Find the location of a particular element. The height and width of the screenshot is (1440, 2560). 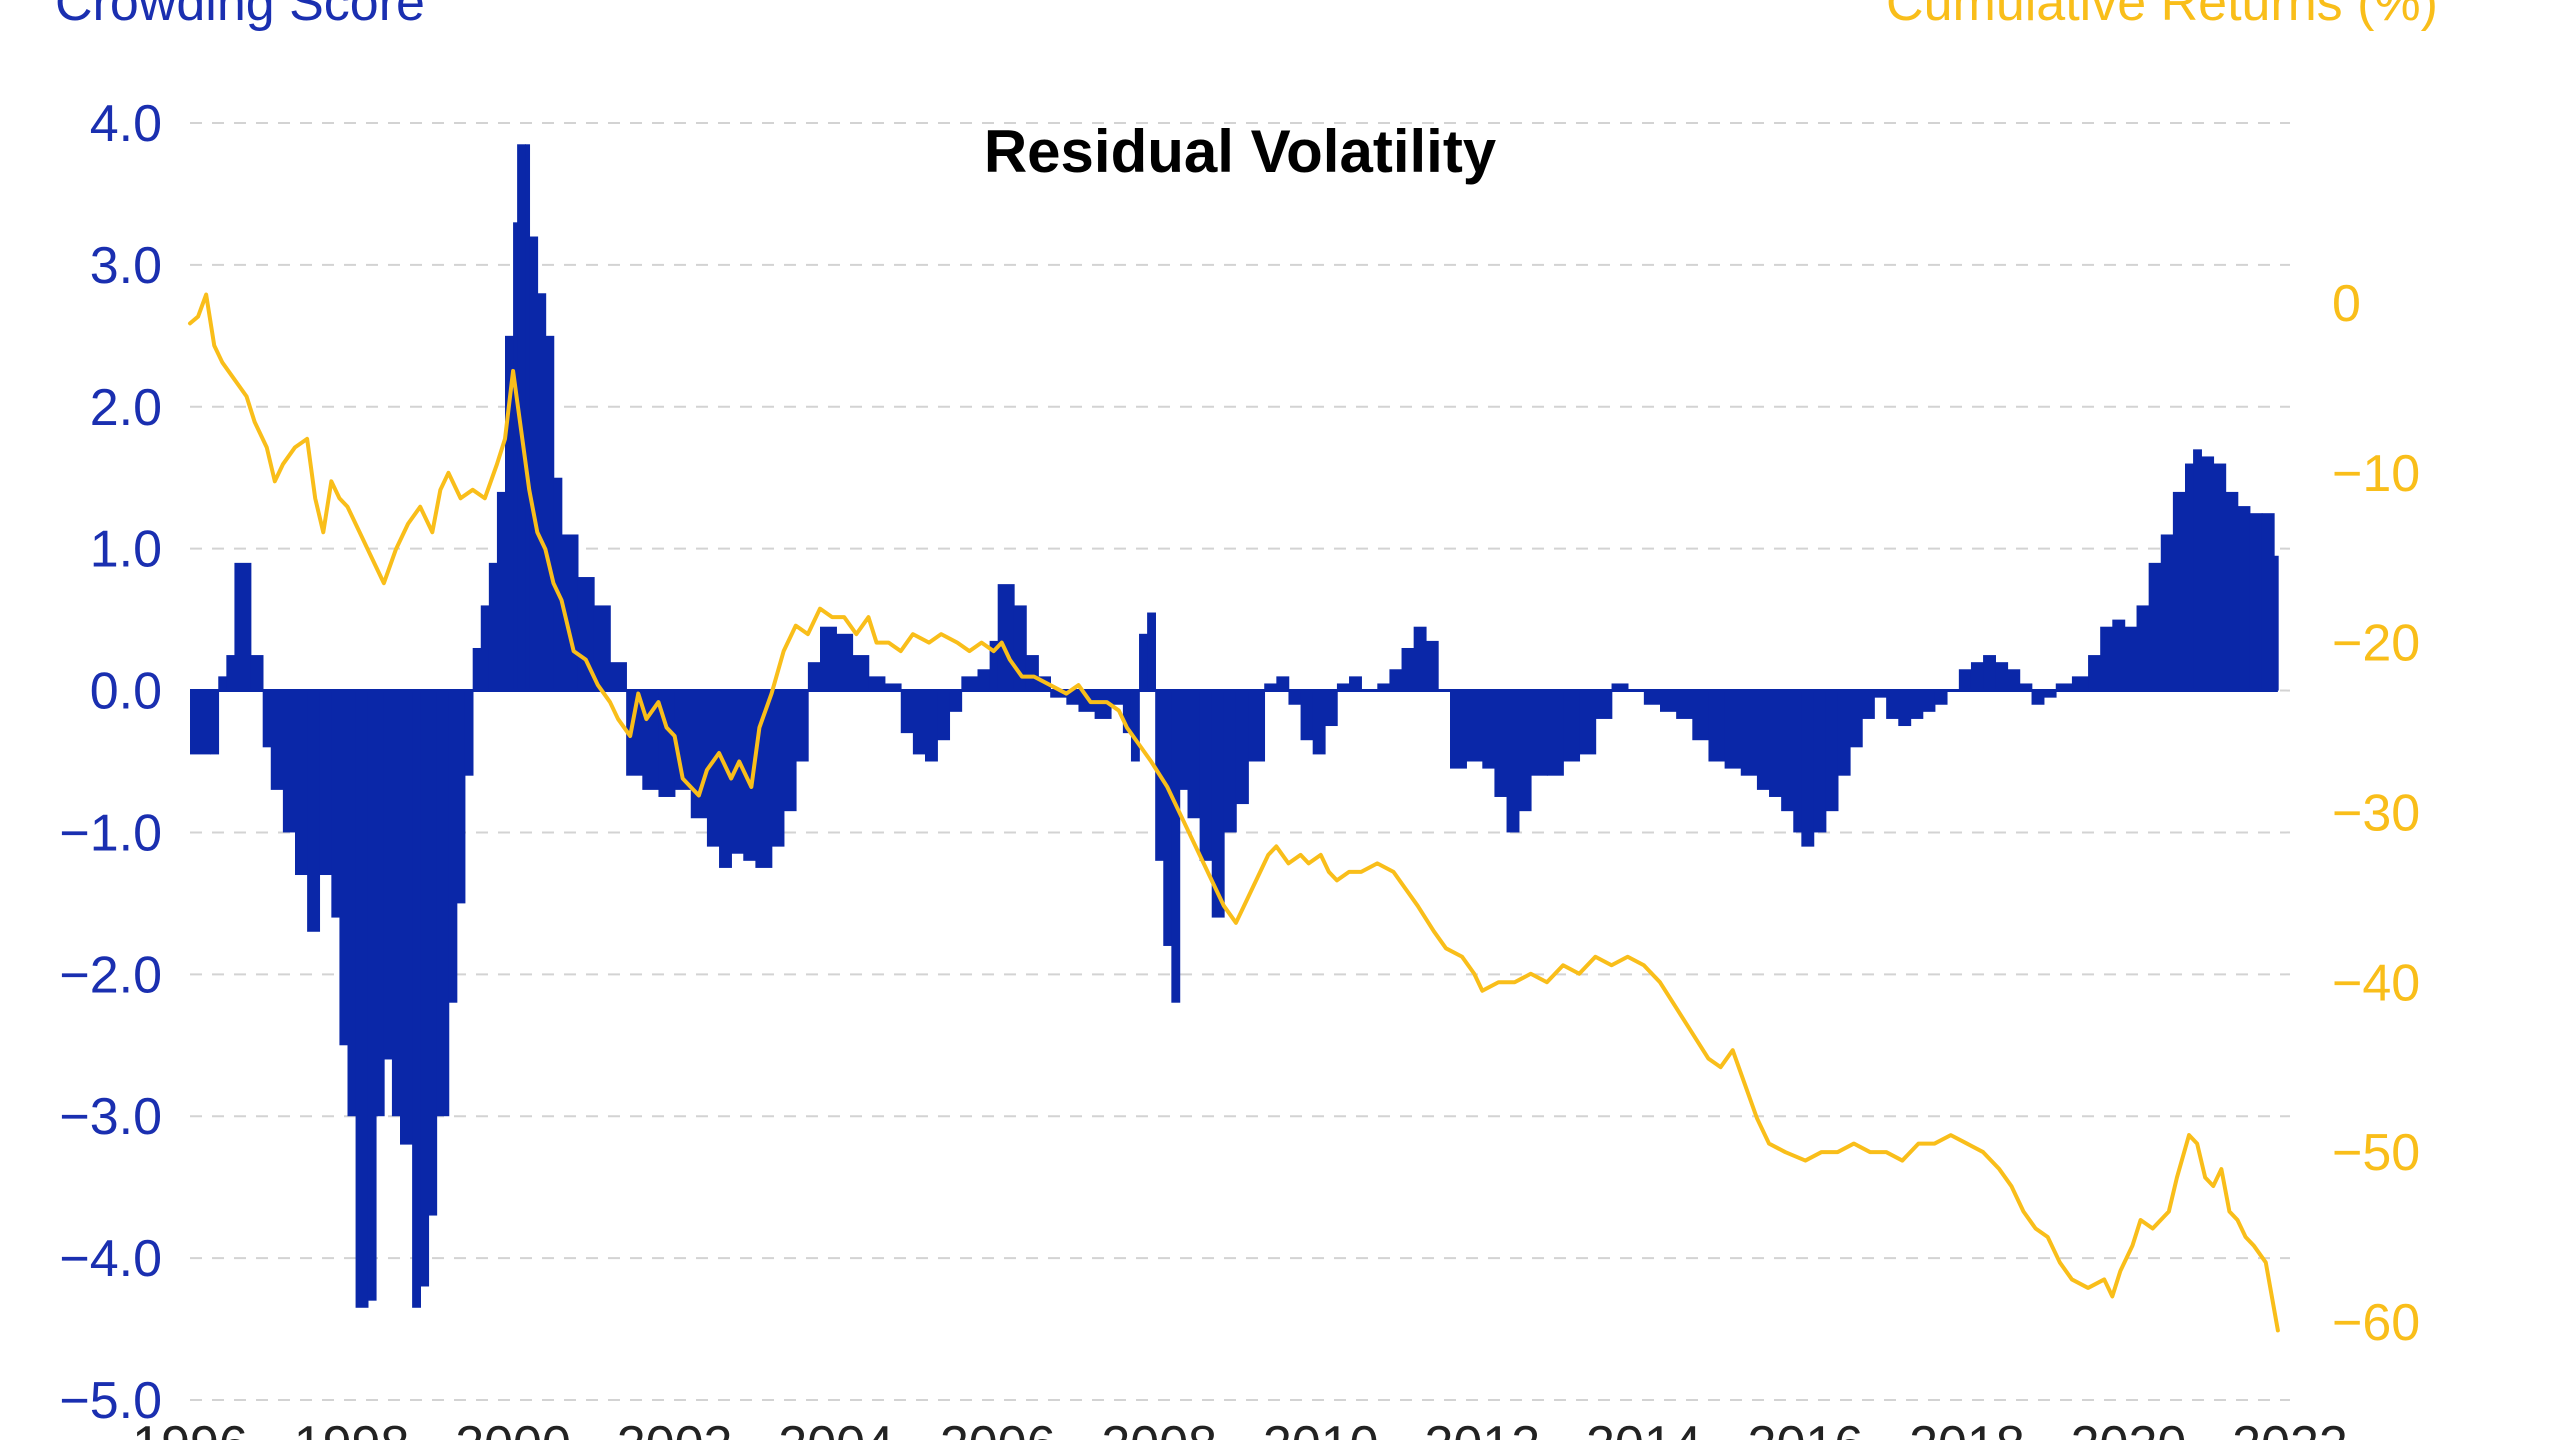

left-tick-label: 3.0 is located at coordinates (126, 266).